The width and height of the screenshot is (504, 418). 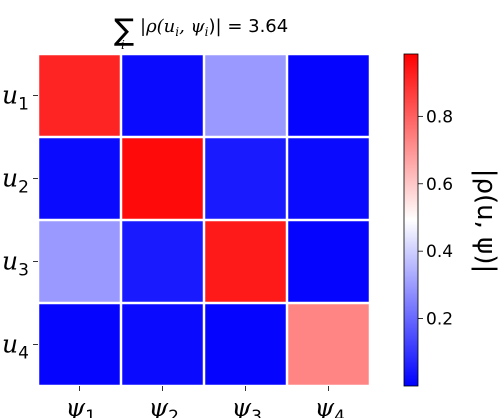 I want to click on colorbar-frame, so click(x=411, y=220).